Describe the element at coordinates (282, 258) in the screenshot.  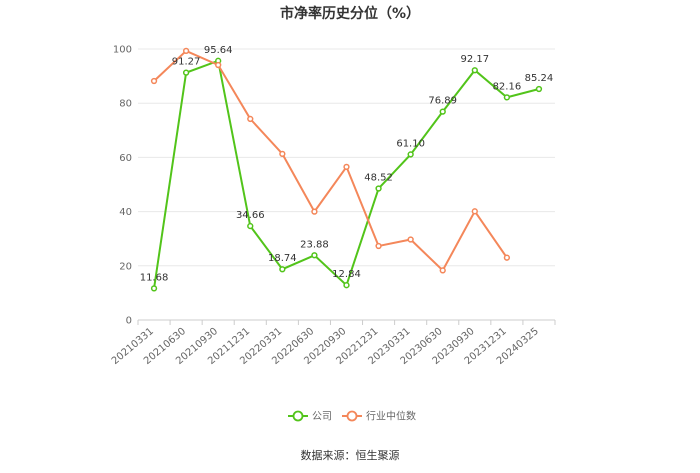
I see `data-label: 18.74` at that location.